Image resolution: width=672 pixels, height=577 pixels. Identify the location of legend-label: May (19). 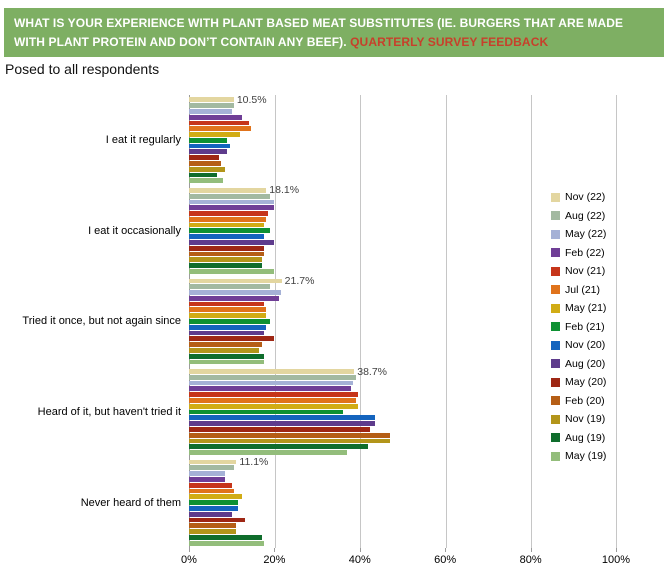
(586, 456).